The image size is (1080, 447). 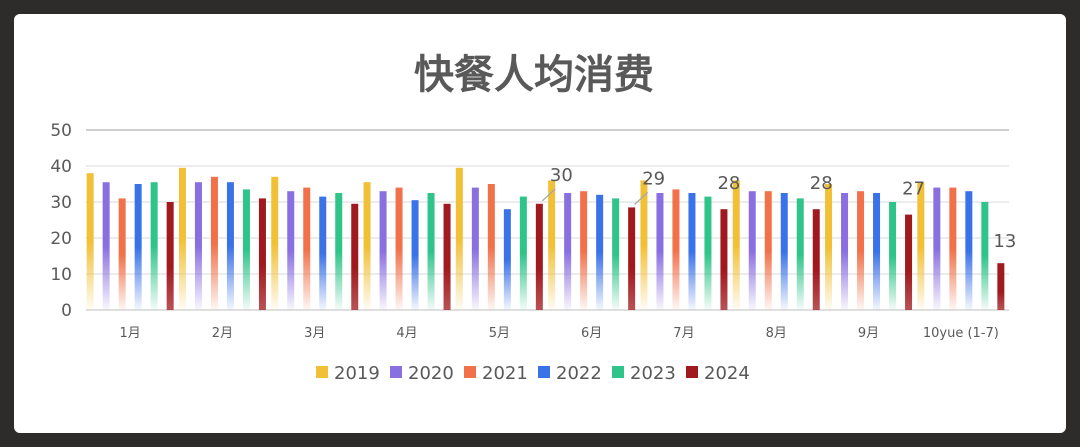 What do you see at coordinates (579, 373) in the screenshot?
I see `legend-label: 2022` at bounding box center [579, 373].